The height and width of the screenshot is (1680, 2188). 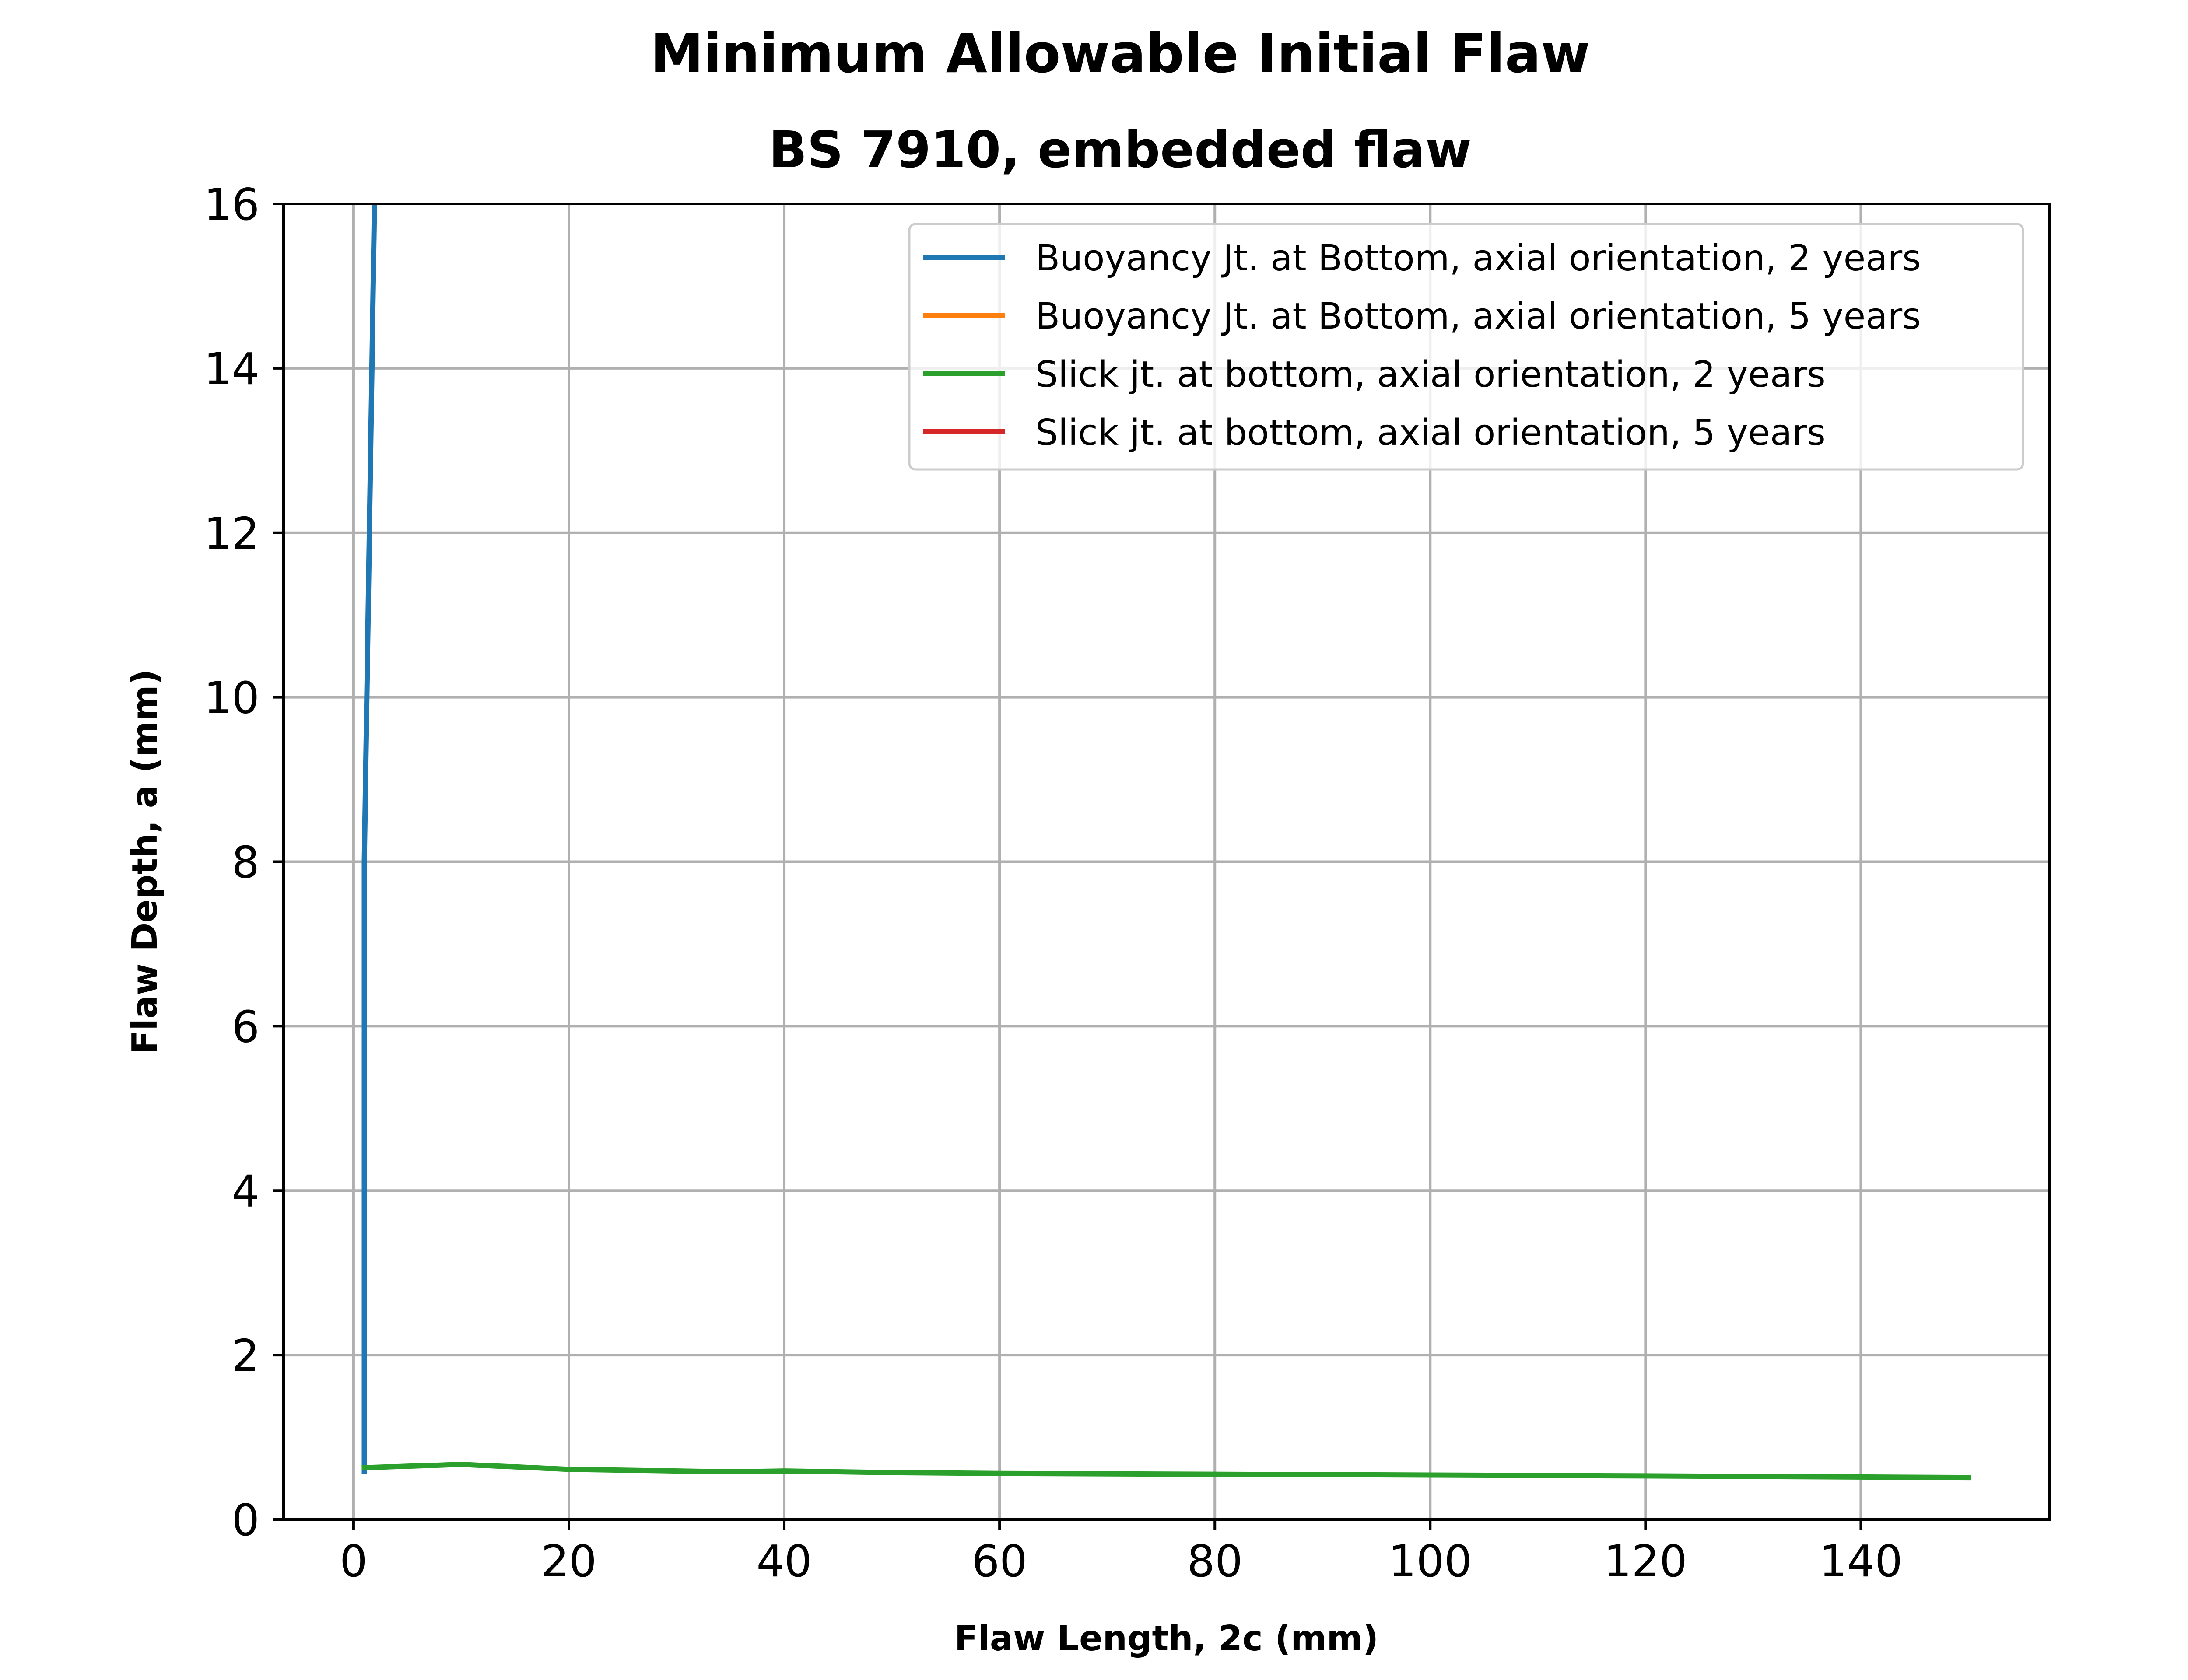 What do you see at coordinates (231, 204) in the screenshot?
I see `y-tick-label: 16` at bounding box center [231, 204].